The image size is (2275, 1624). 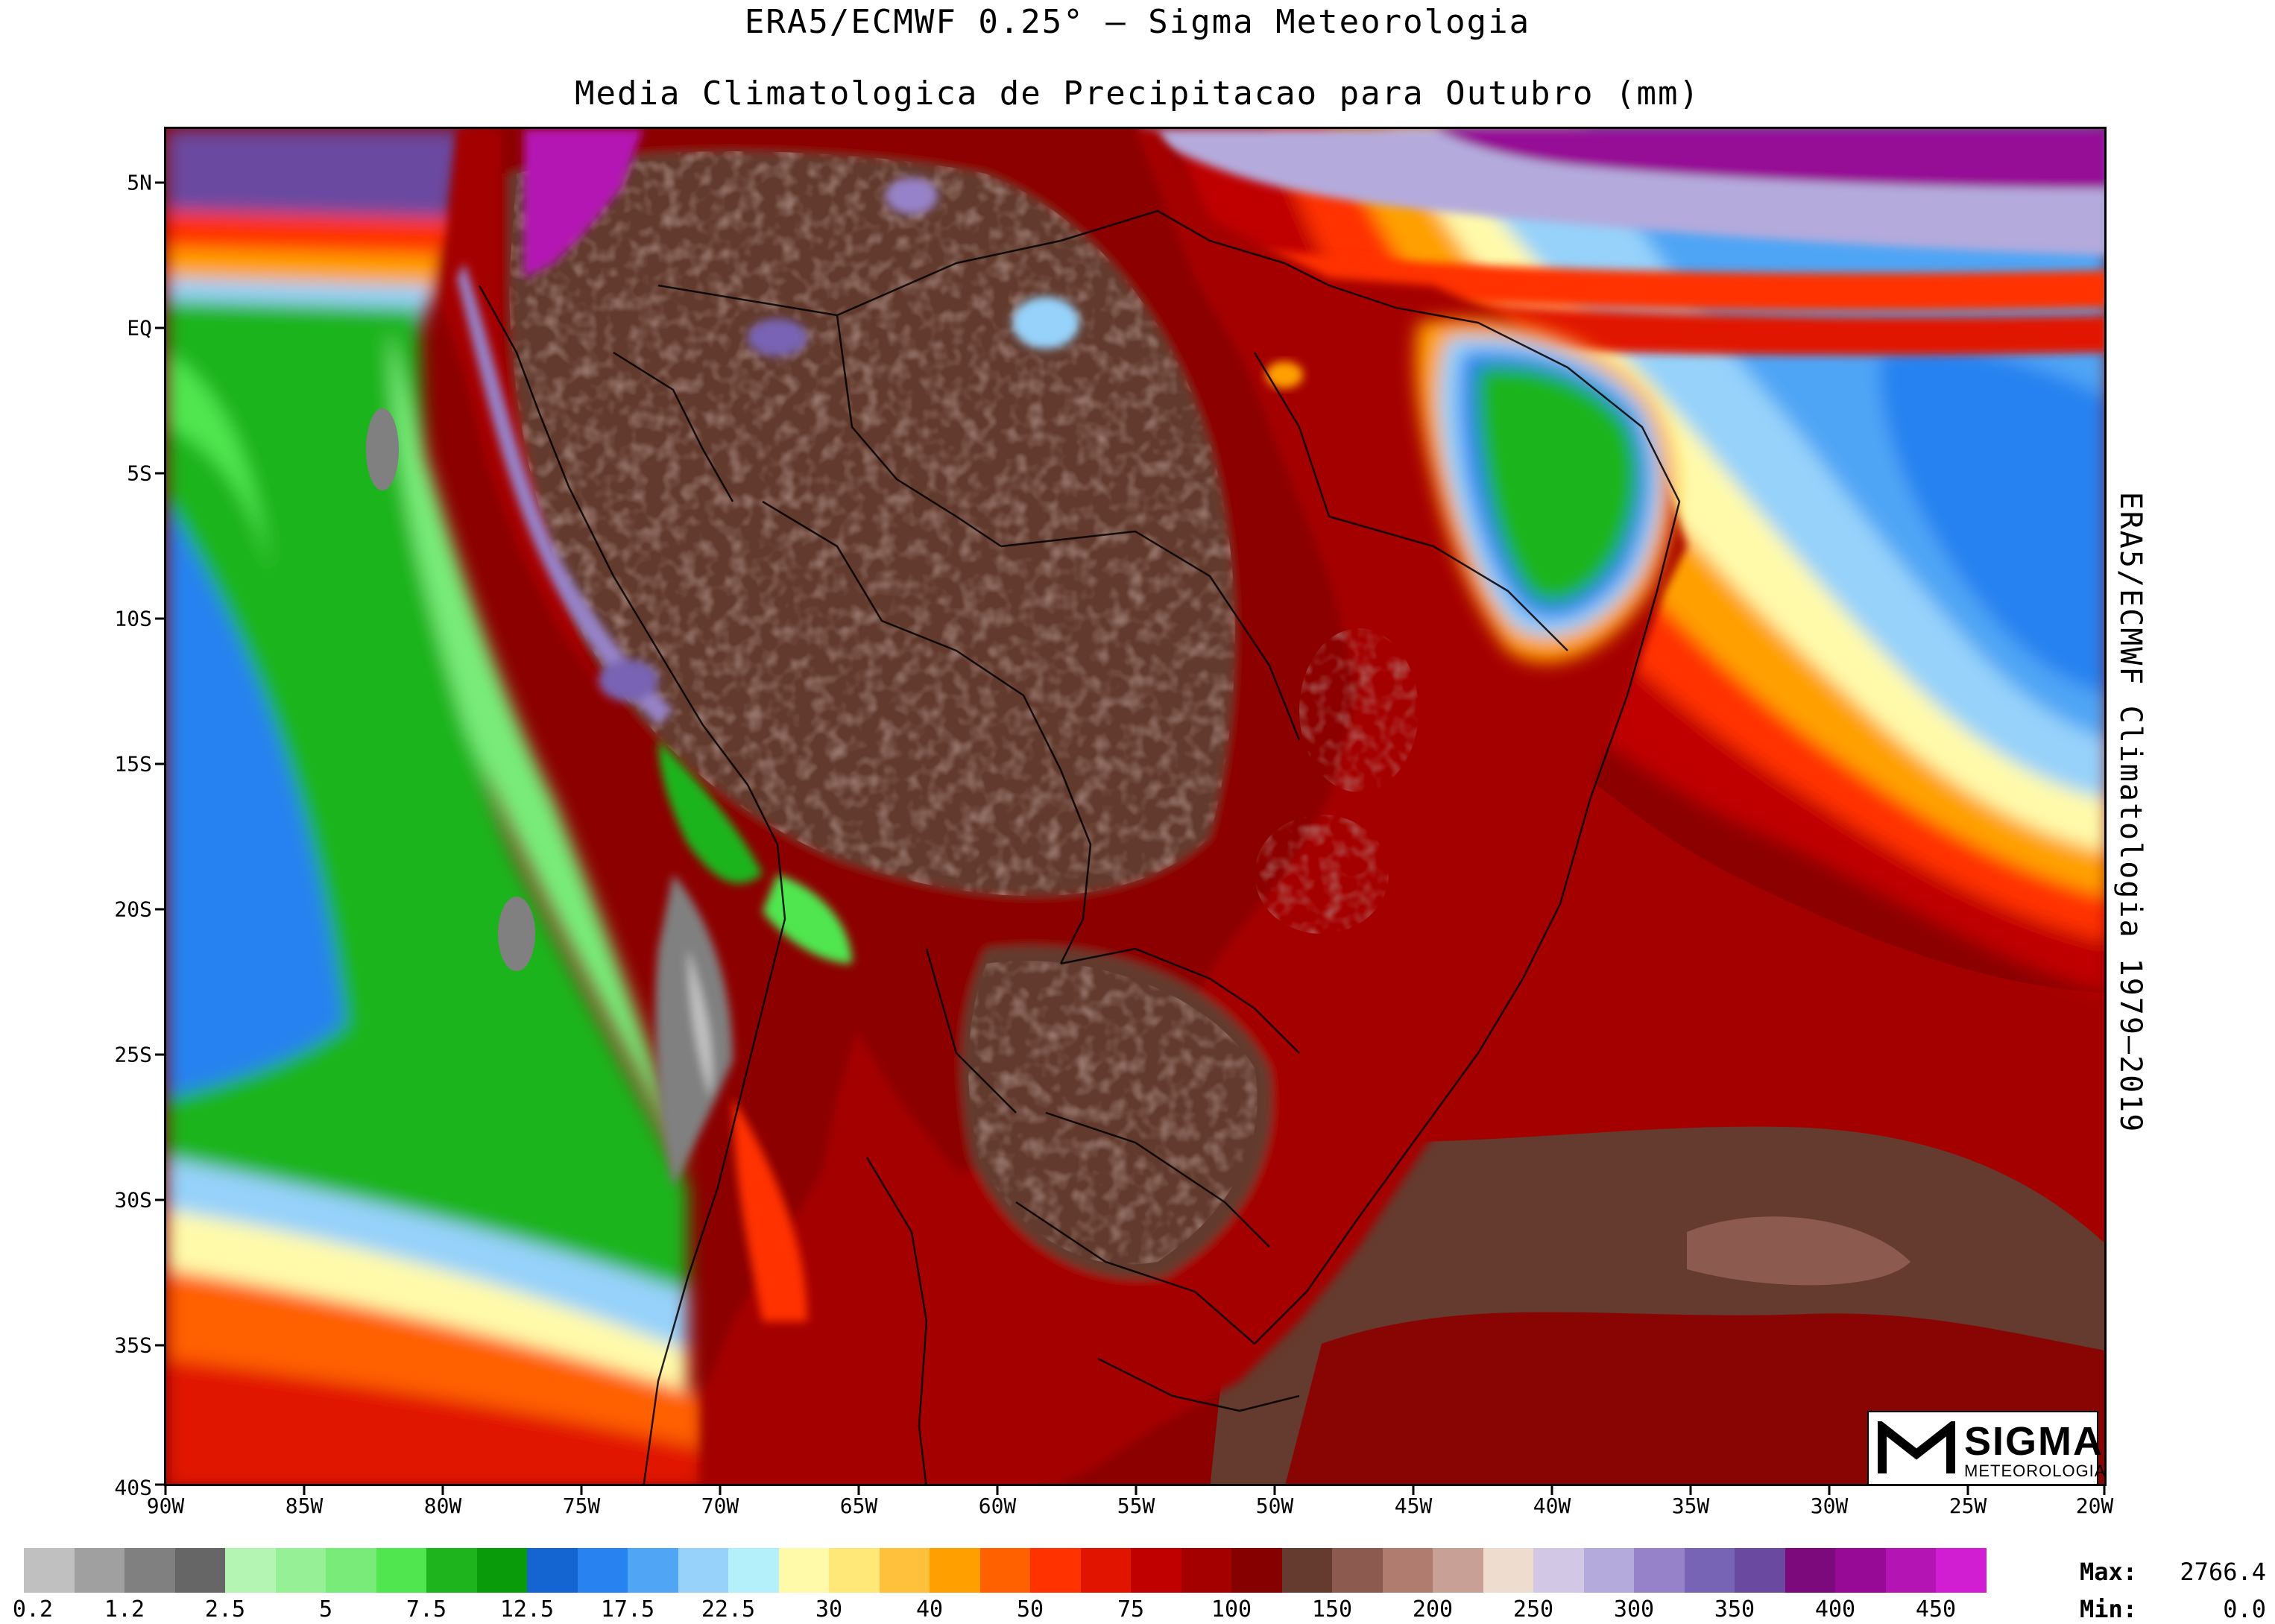 What do you see at coordinates (426, 1609) in the screenshot?
I see `colorbar-label: 7.5` at bounding box center [426, 1609].